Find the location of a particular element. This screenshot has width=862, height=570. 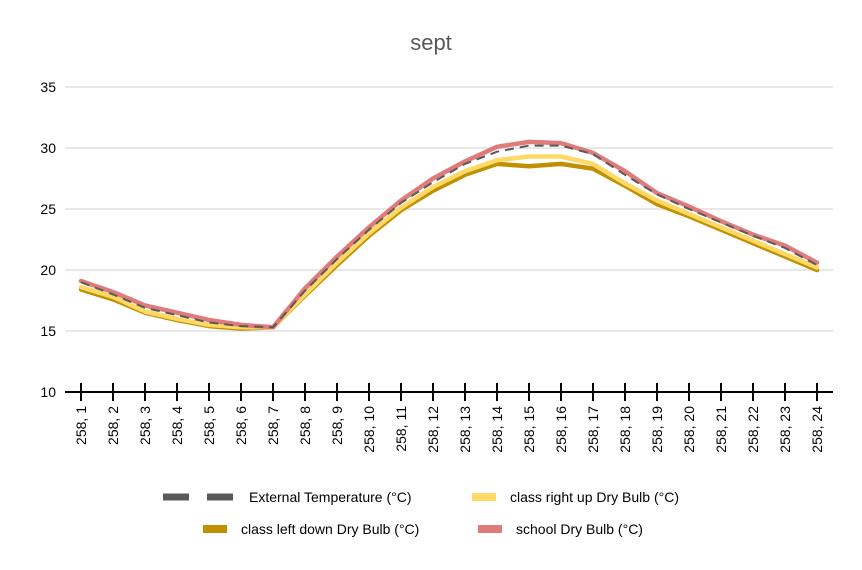

x-tick-label: 258, 5 is located at coordinates (209, 425).